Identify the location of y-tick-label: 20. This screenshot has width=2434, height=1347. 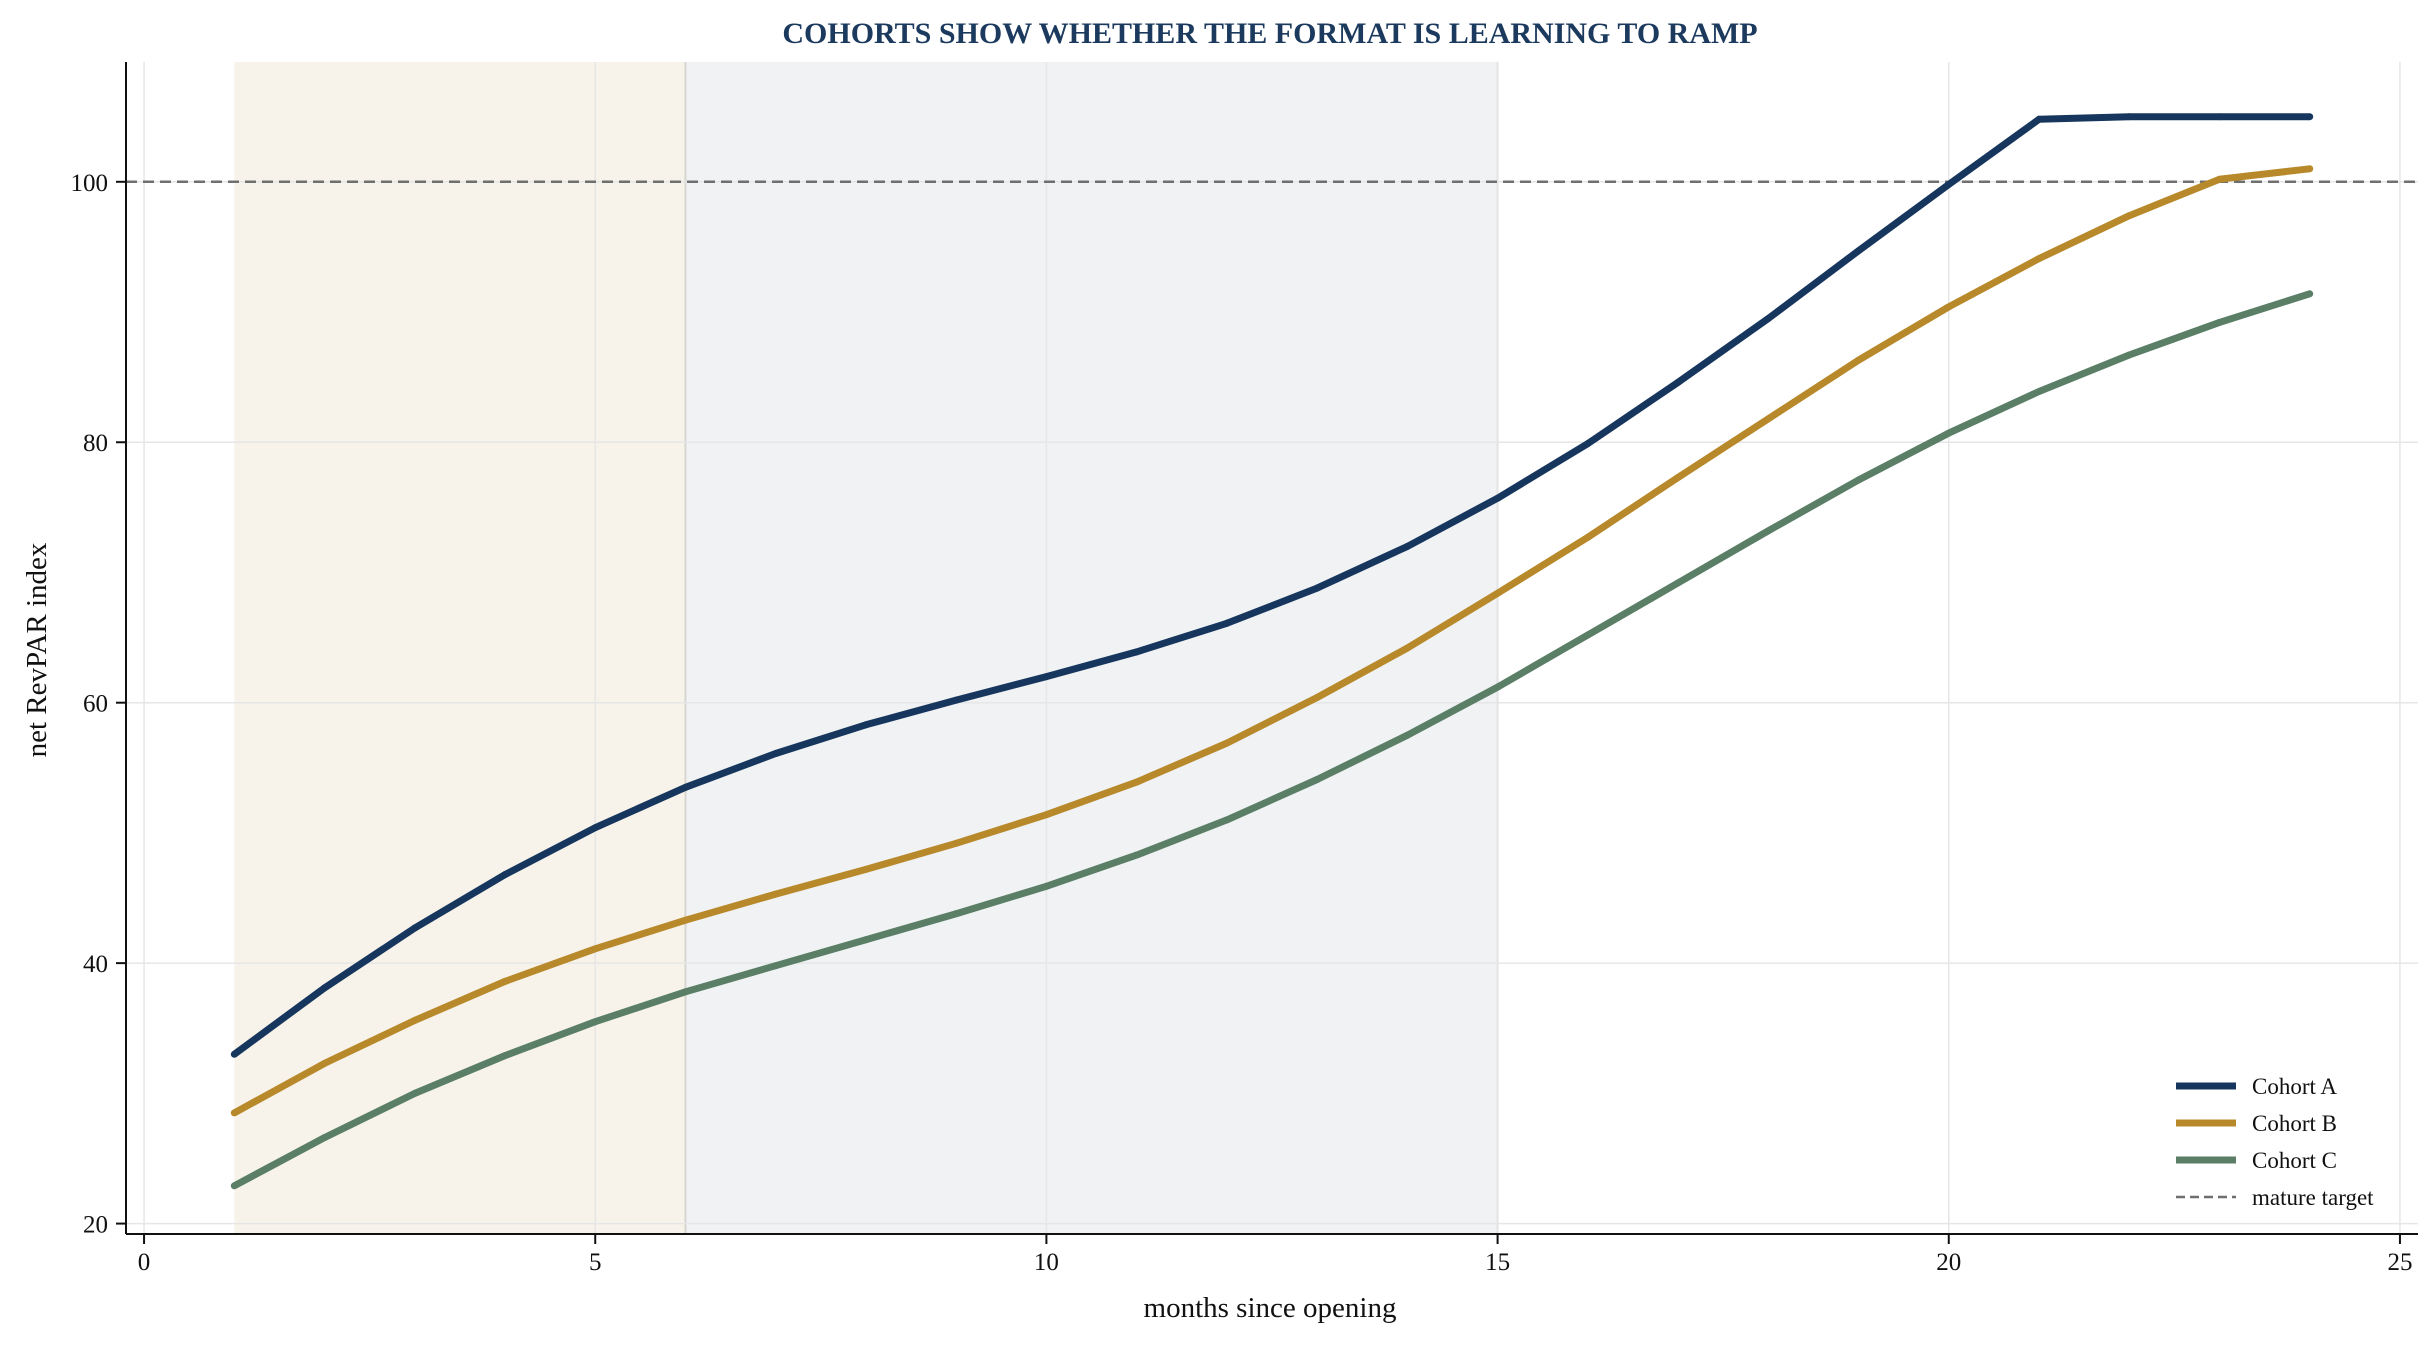
(95, 1225).